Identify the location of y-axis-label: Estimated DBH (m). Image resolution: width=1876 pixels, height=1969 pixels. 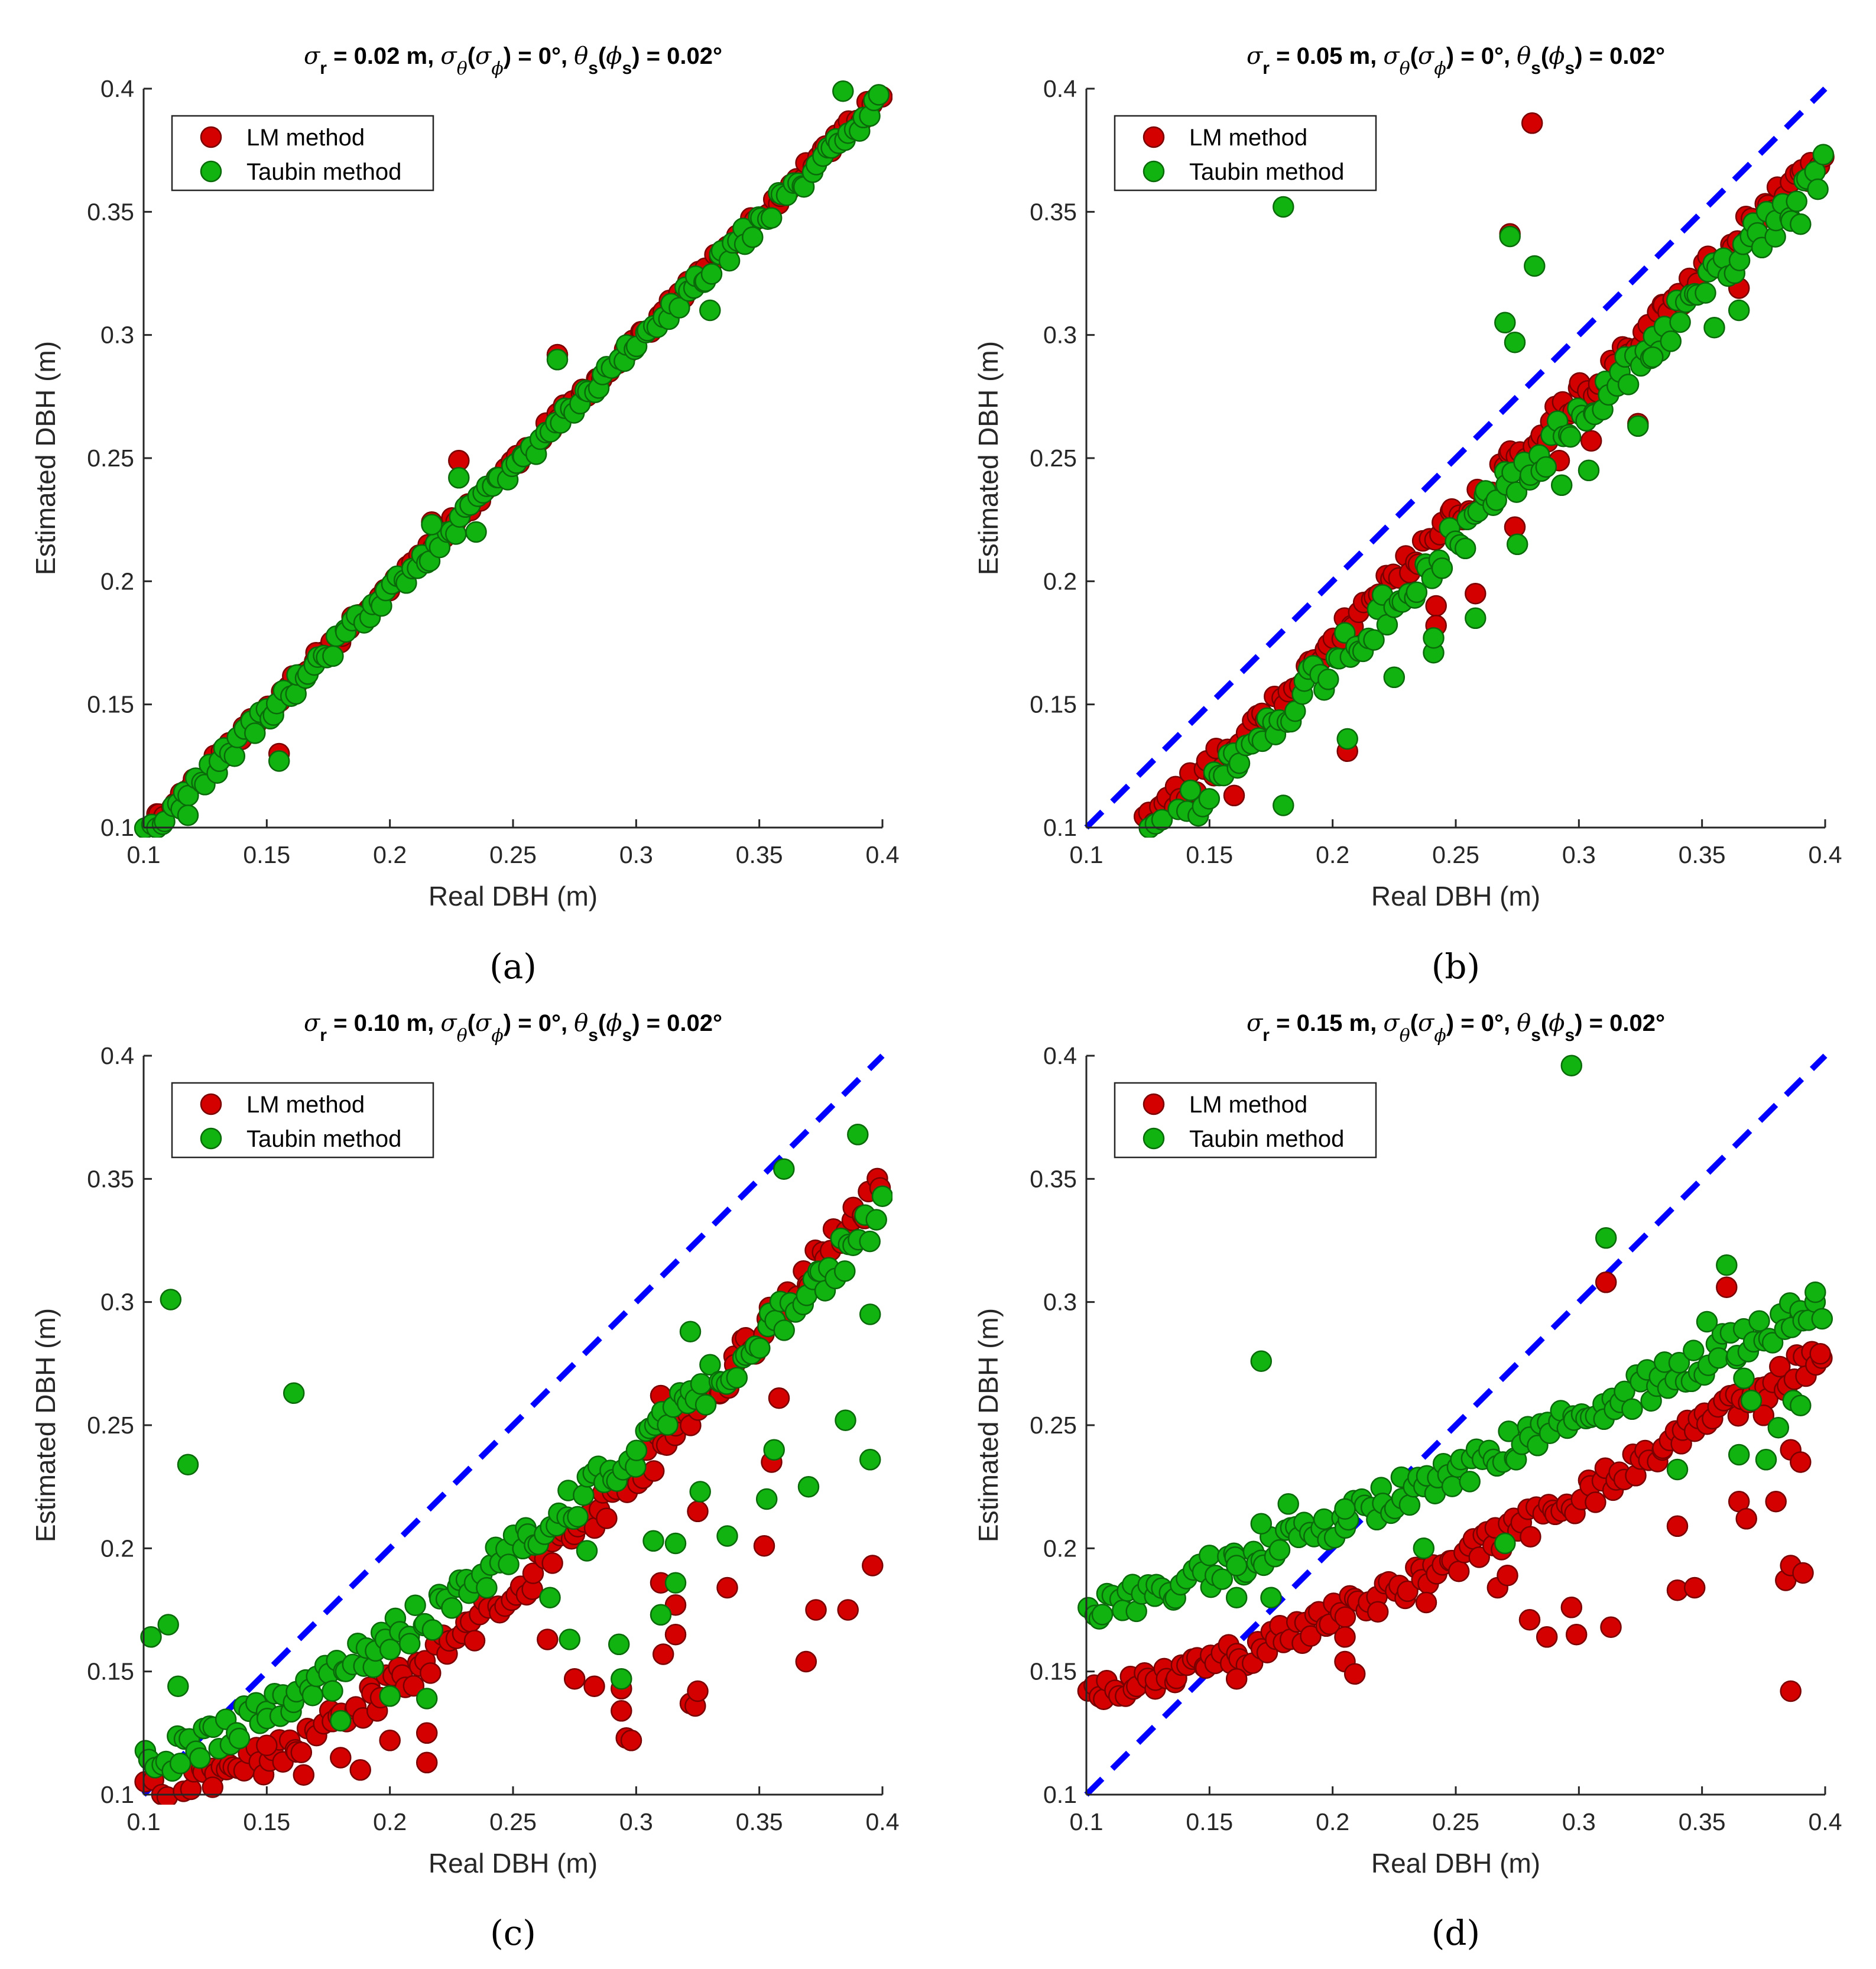
(45, 1425).